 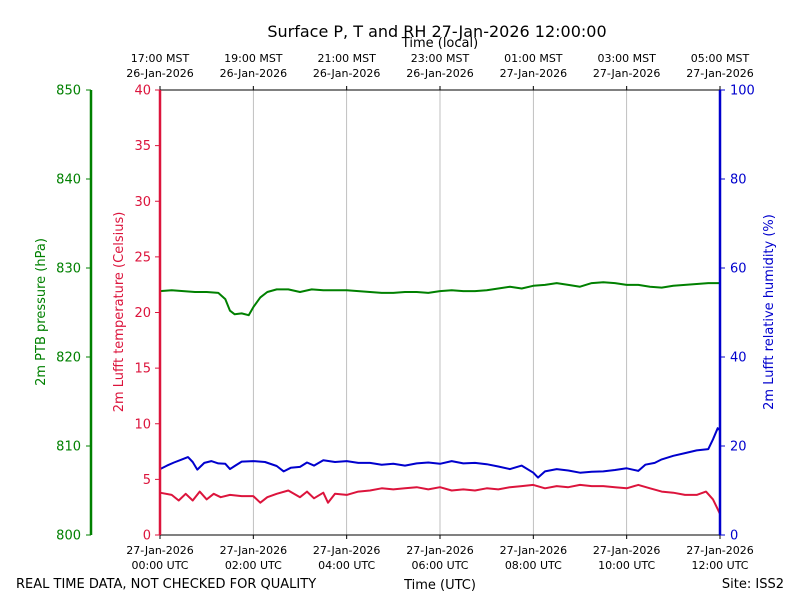 What do you see at coordinates (533, 58) in the screenshot?
I see `top-tick-time: 01:00 MST` at bounding box center [533, 58].